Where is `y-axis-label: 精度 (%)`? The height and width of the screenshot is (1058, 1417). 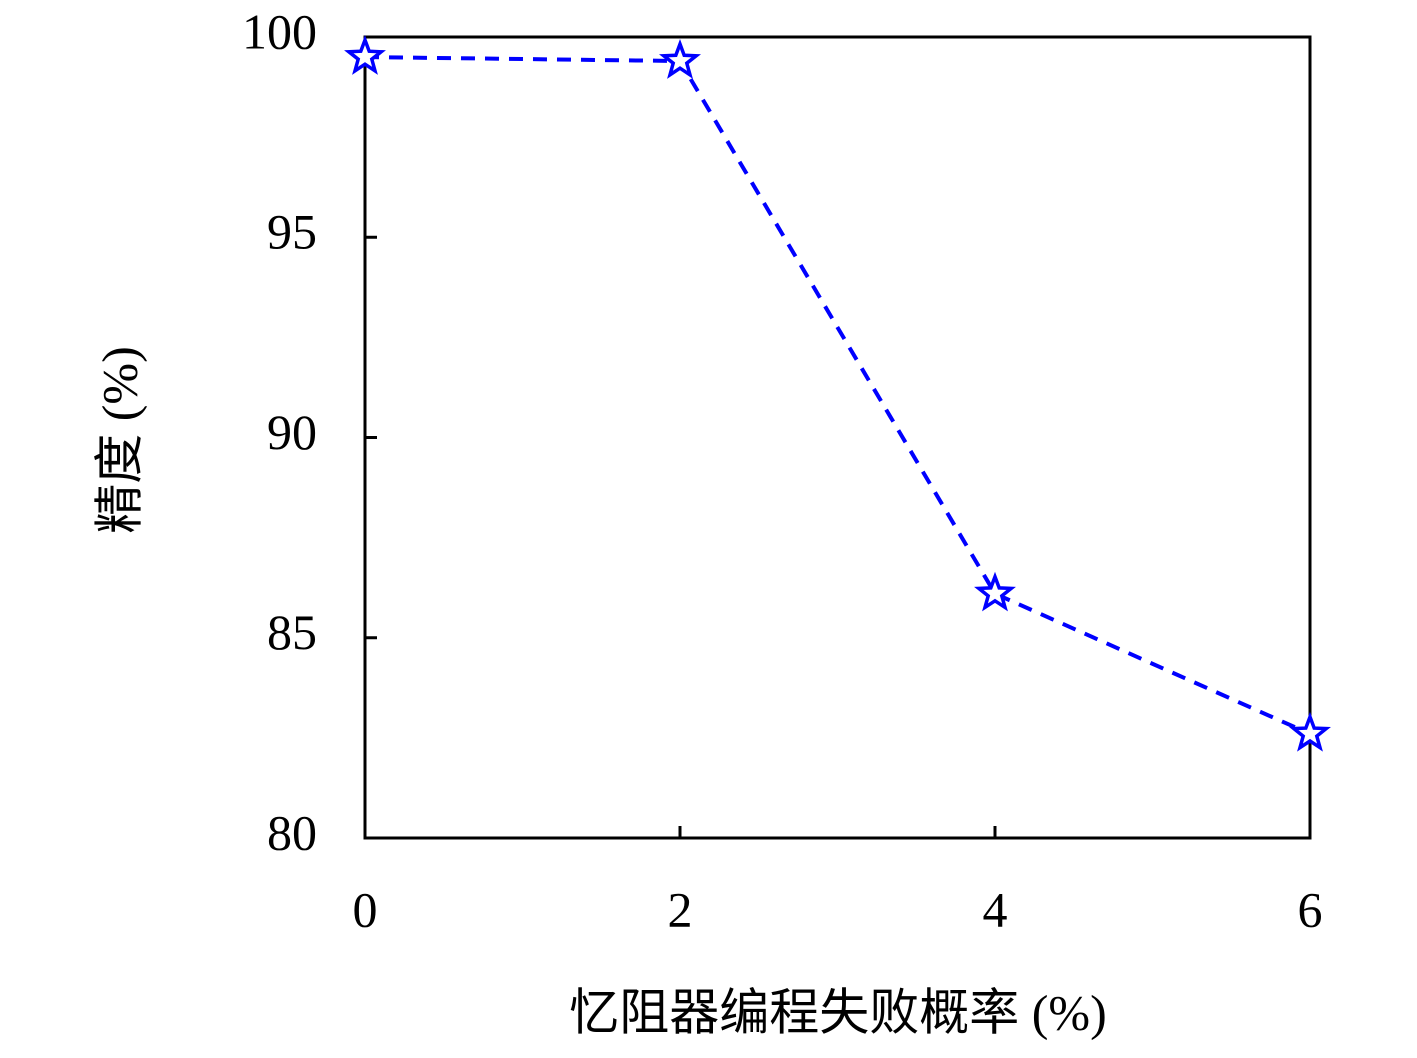
y-axis-label: 精度 (%) is located at coordinates (119, 439).